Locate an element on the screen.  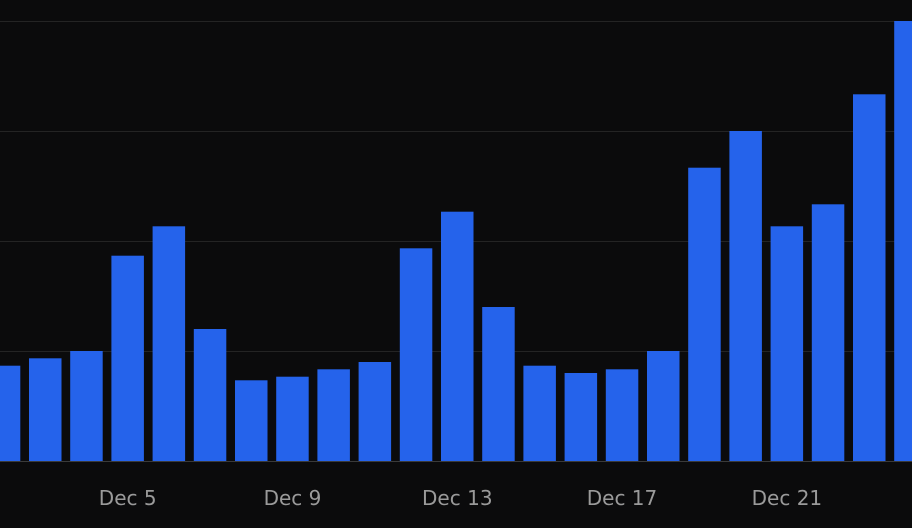
x-tick-label: Dec 5 is located at coordinates (128, 498).